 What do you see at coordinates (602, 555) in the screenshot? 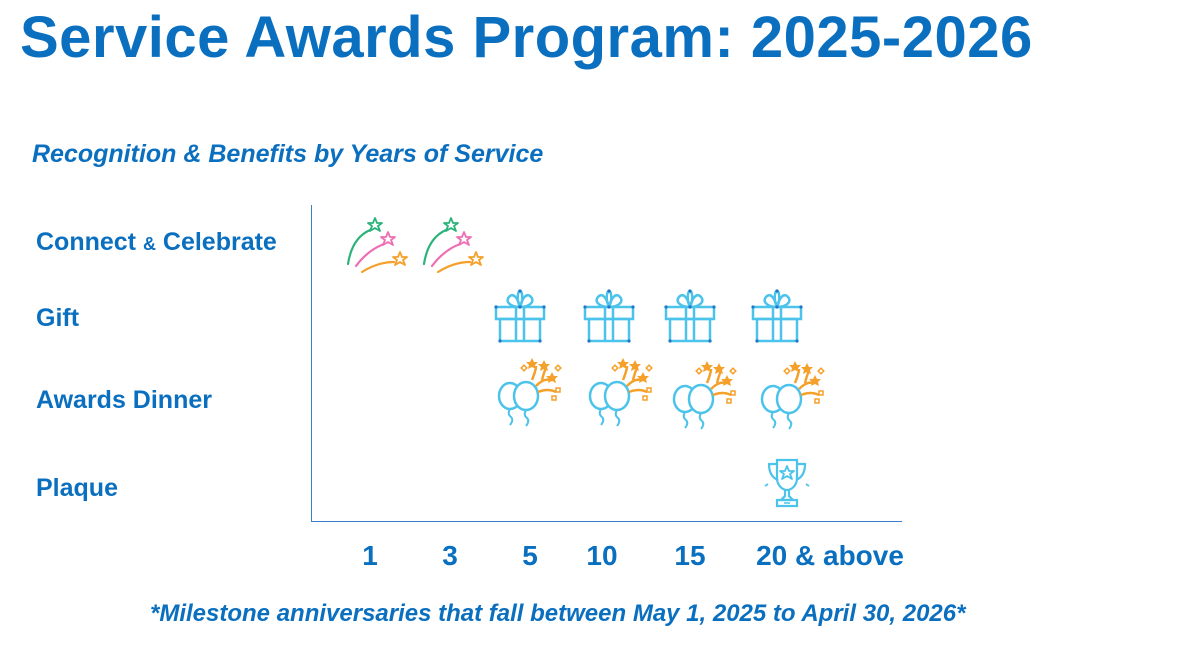
I see `x-tick-10: 10` at bounding box center [602, 555].